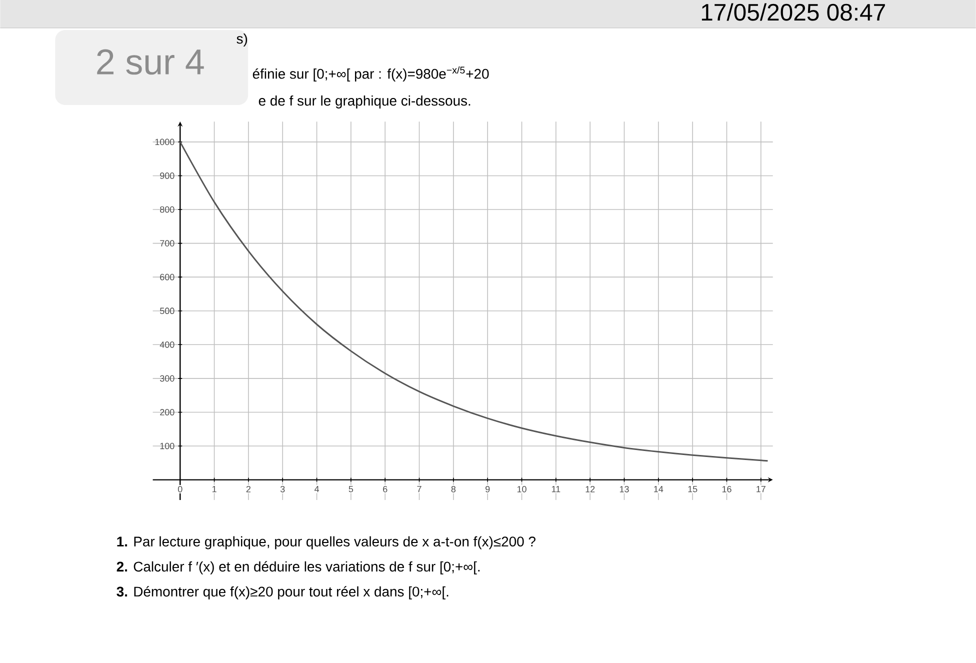 Image resolution: width=976 pixels, height=663 pixels. I want to click on x-tick-label: 0, so click(180, 489).